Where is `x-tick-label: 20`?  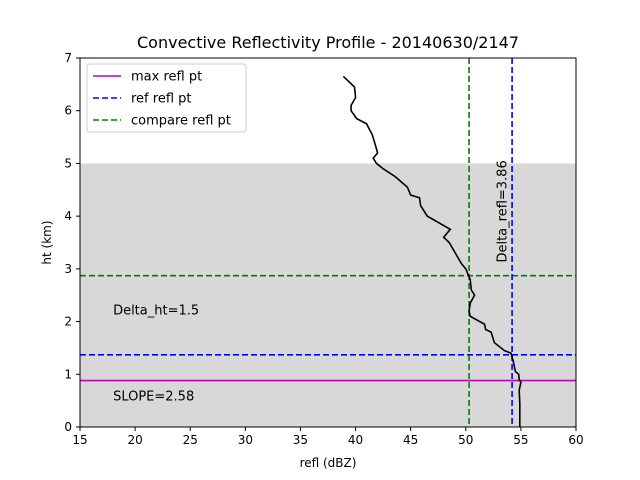
x-tick-label: 20 is located at coordinates (134, 440).